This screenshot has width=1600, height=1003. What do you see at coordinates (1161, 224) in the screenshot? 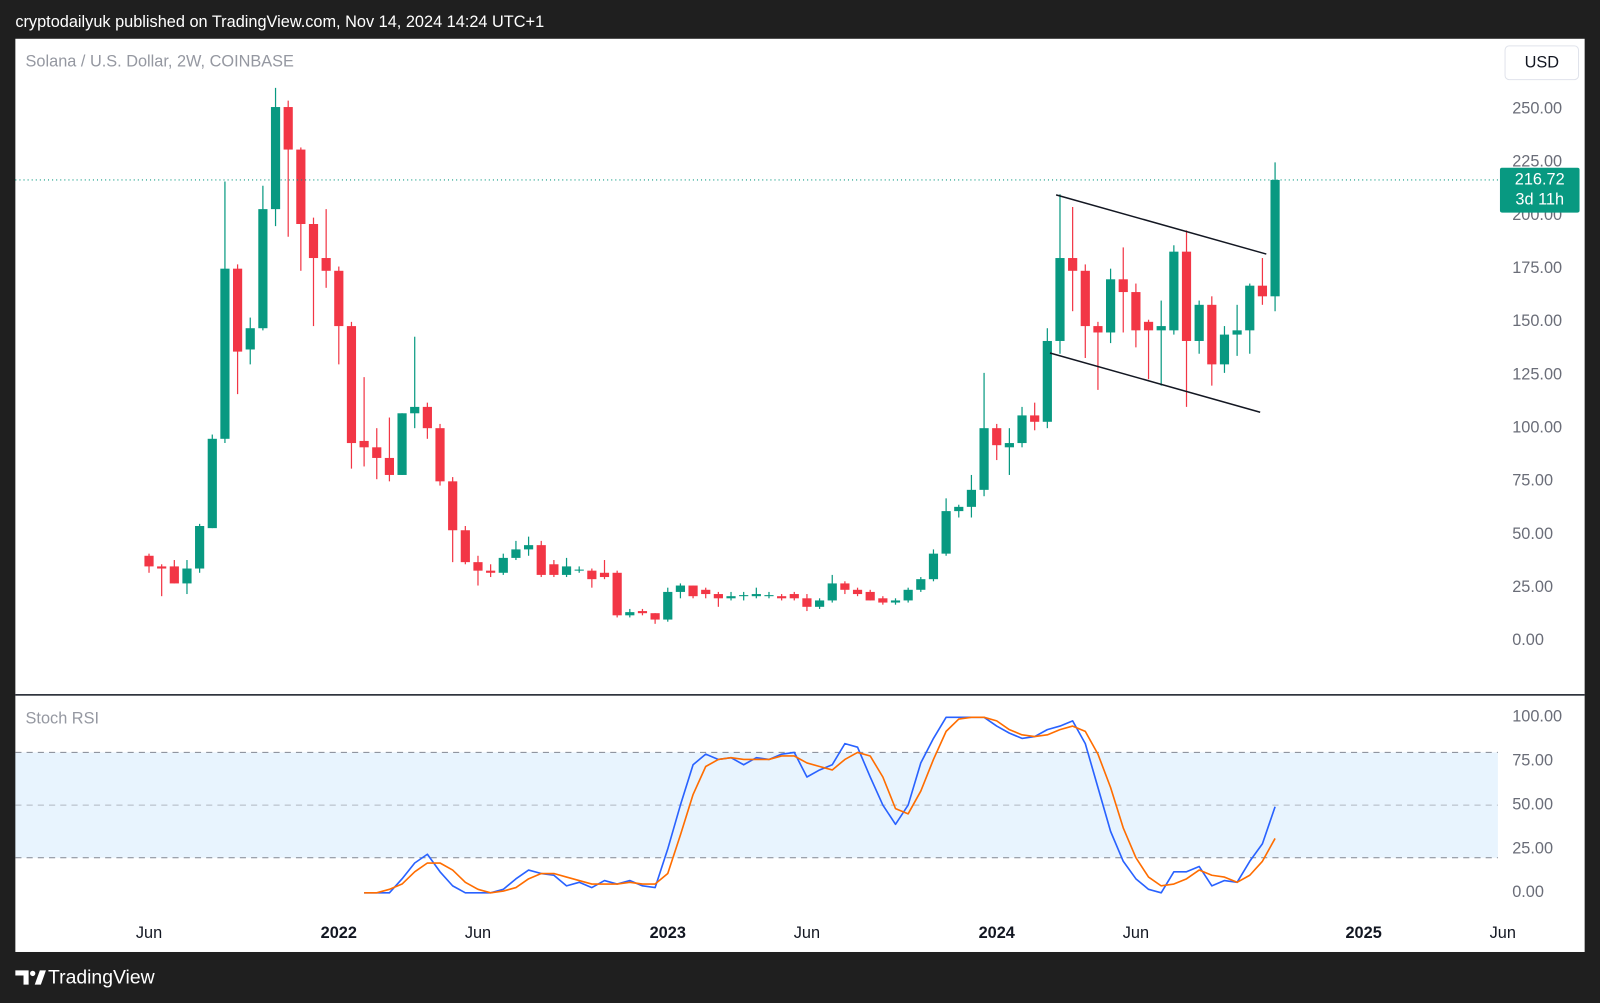
I see `trendline-upper` at bounding box center [1161, 224].